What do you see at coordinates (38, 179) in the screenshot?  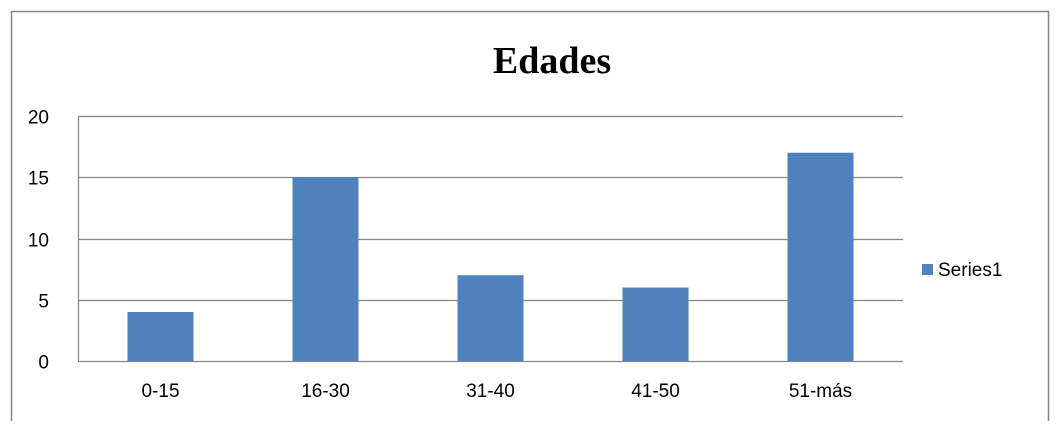 I see `y-tick-label: 15` at bounding box center [38, 179].